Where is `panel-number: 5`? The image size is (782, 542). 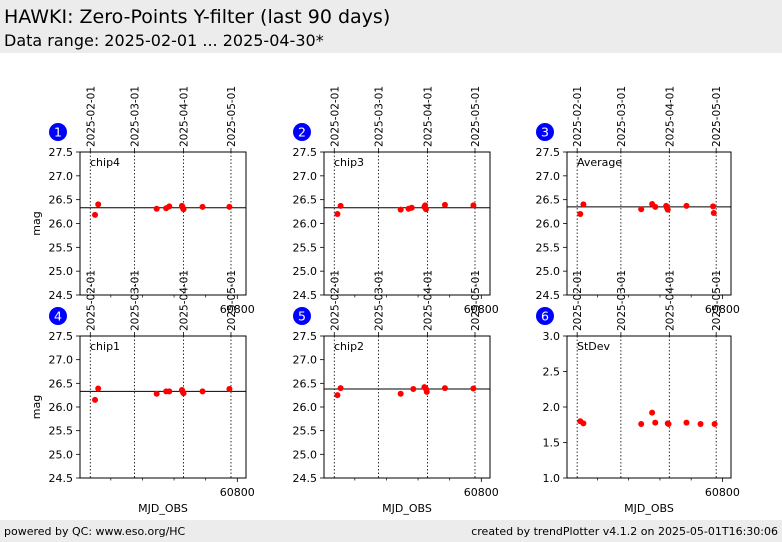
panel-number: 5 is located at coordinates (302, 316).